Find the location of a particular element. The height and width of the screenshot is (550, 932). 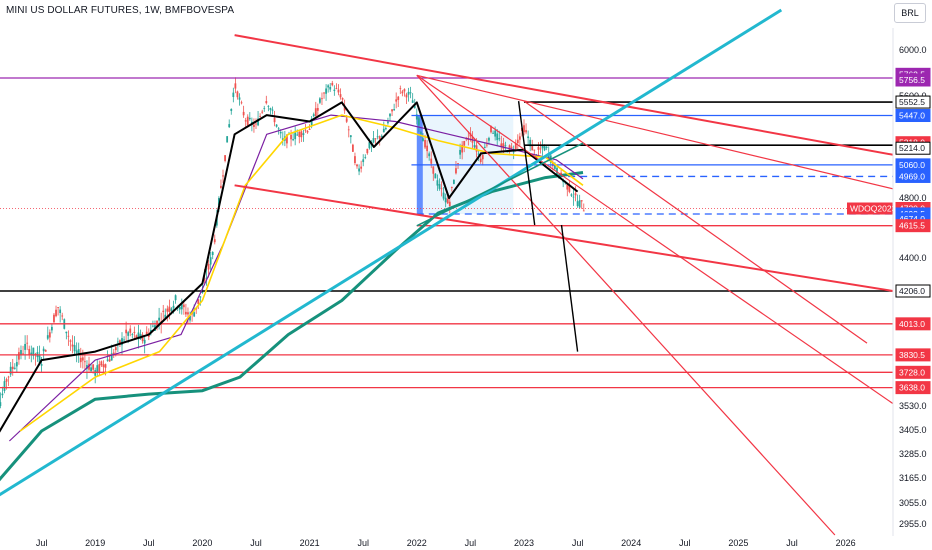

price-tick-label: 4400.0 is located at coordinates (913, 258).